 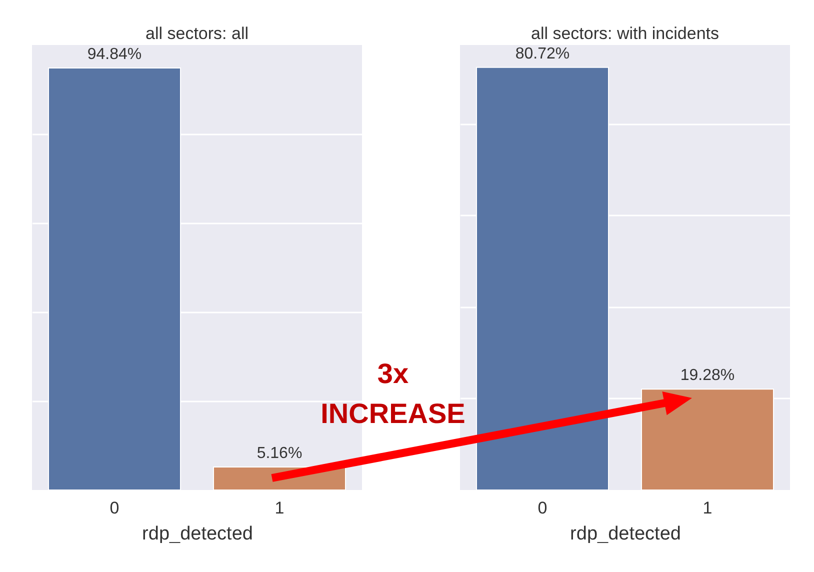 What do you see at coordinates (114, 54) in the screenshot?
I see `data-label: 94.84%` at bounding box center [114, 54].